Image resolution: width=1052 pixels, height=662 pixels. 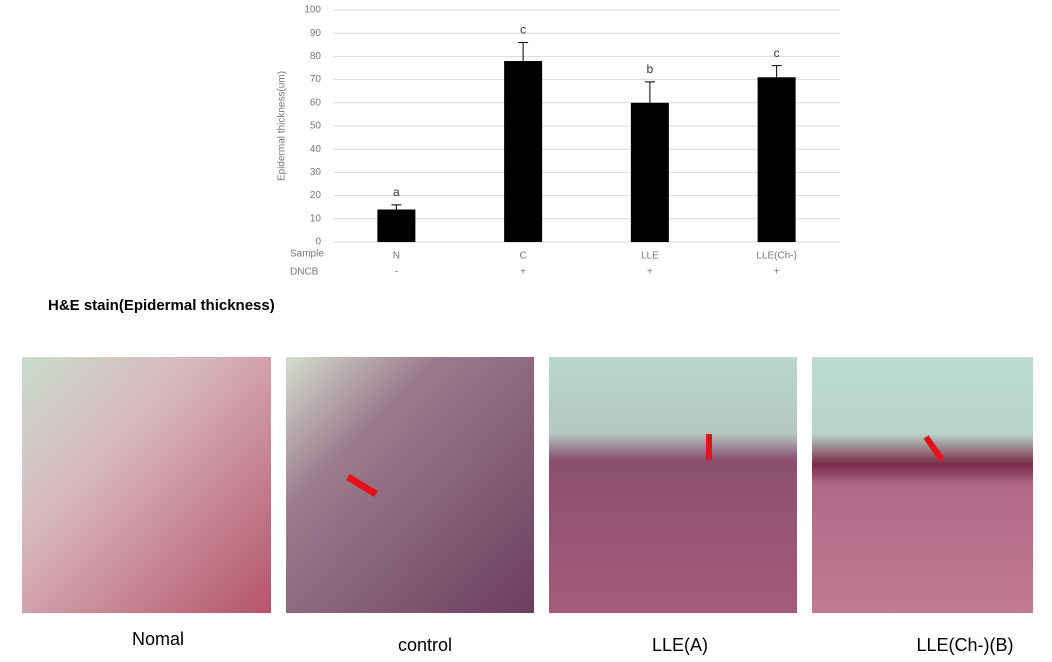 I want to click on y-tick-label: 30, so click(x=316, y=172).